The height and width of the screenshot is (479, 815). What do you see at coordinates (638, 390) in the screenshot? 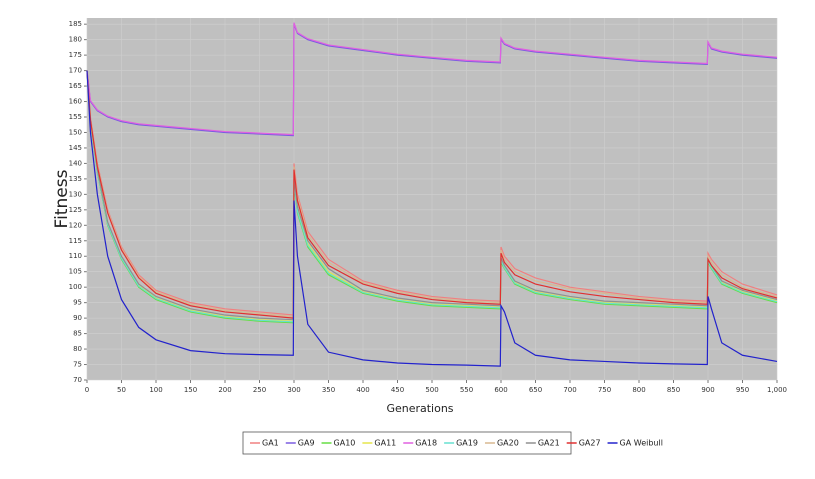
I see `x-tick-label: 800` at bounding box center [638, 390].